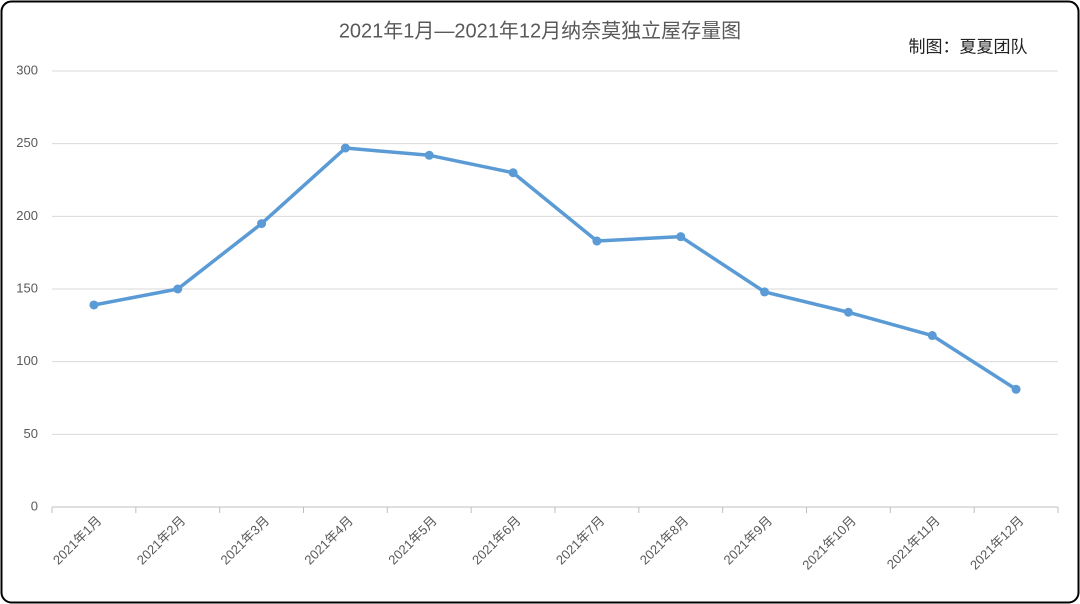 The image size is (1080, 604). What do you see at coordinates (31, 433) in the screenshot?
I see `y-tick-label: 50` at bounding box center [31, 433].